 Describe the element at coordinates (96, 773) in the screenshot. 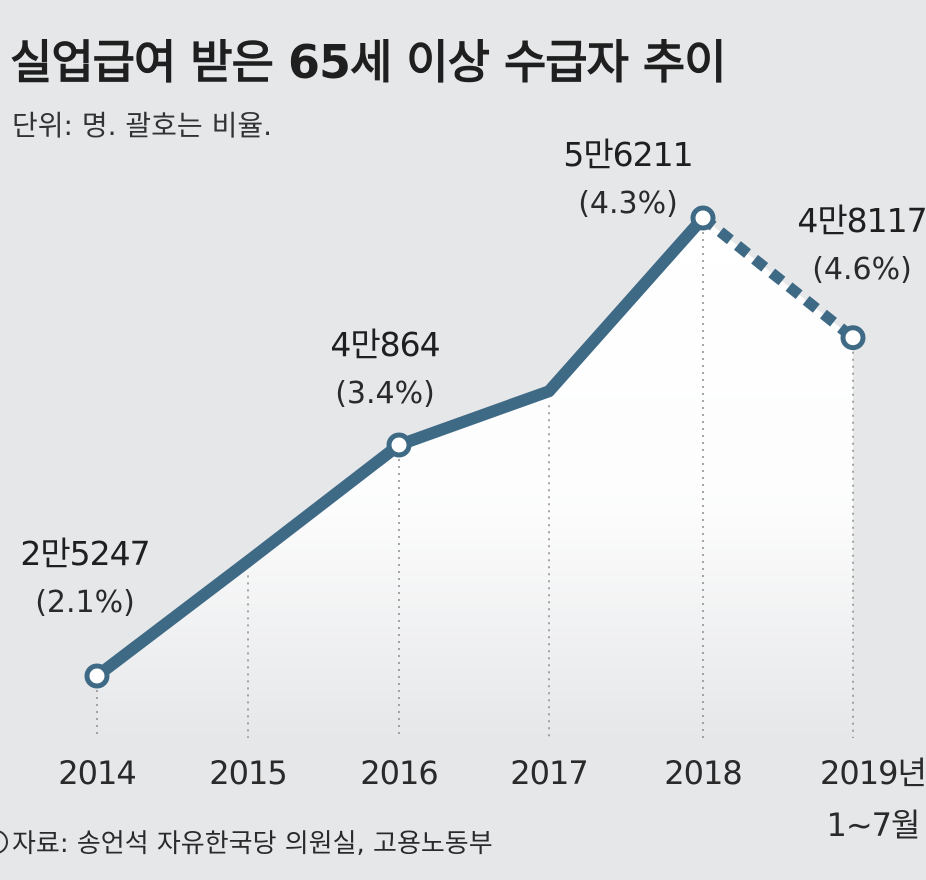

I see `x-tick-2014: 2014` at that location.